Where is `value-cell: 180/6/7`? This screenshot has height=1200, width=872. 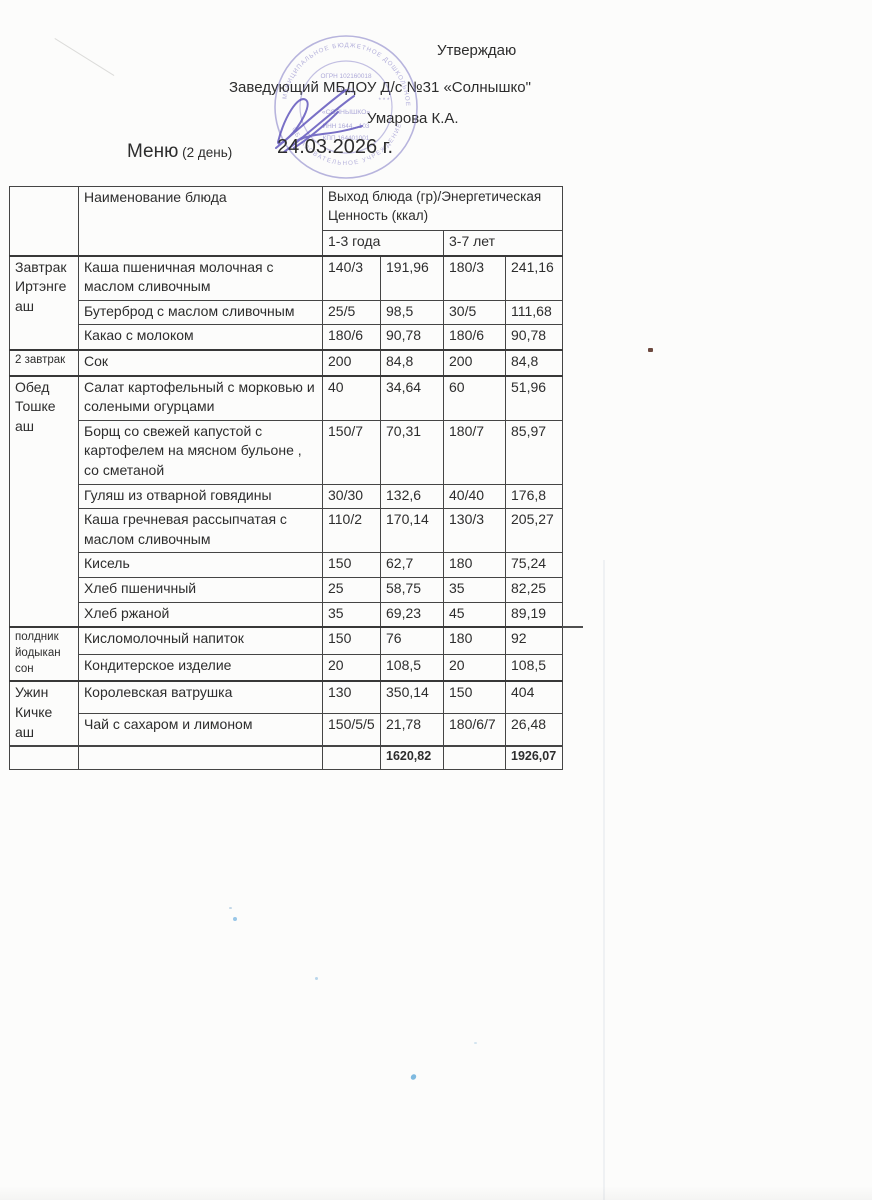 value-cell: 180/6/7 is located at coordinates (474, 730).